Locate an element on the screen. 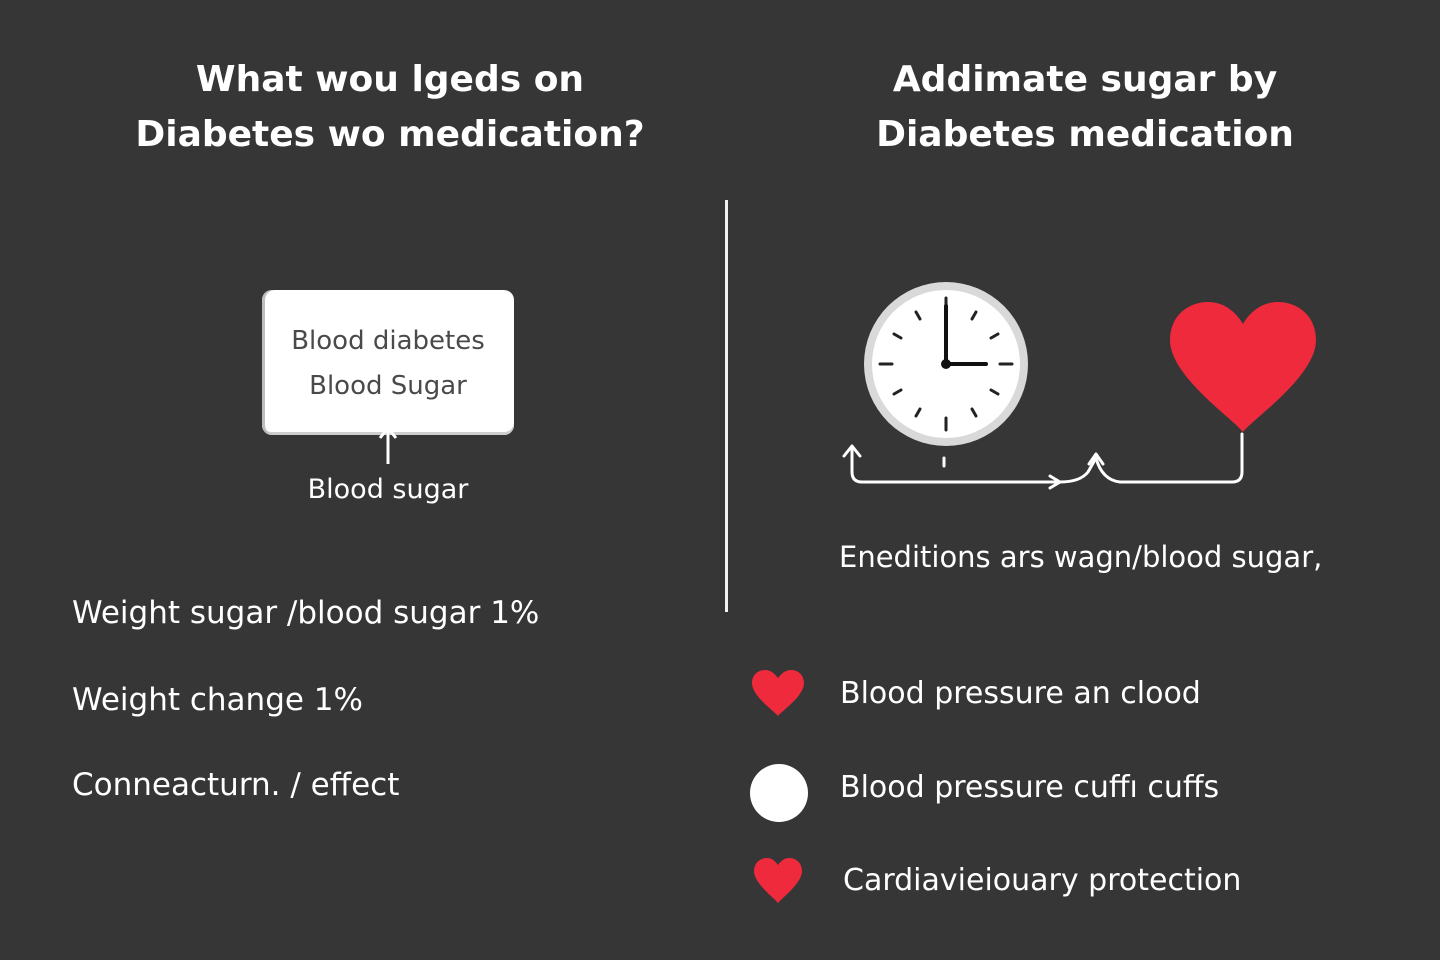  right-title-line-2: Diabetes medication is located at coordinates (1085, 134).